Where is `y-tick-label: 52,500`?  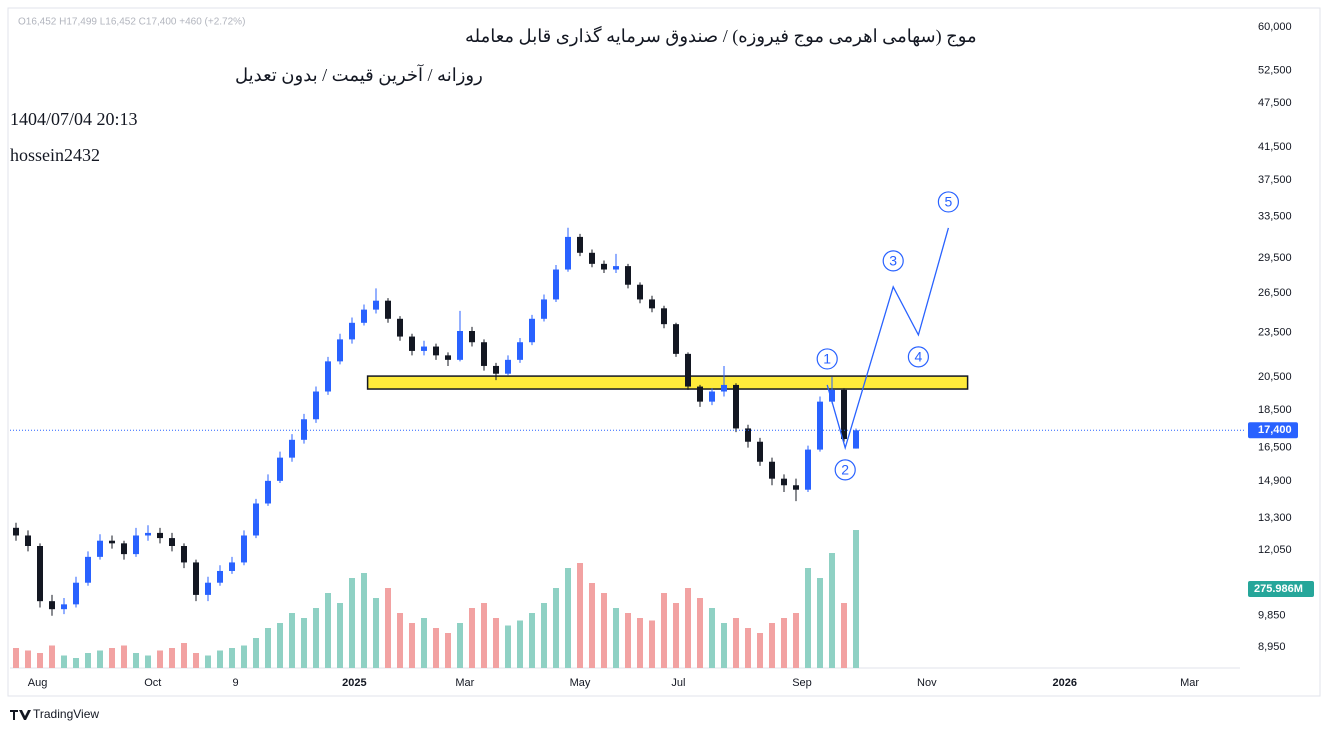 y-tick-label: 52,500 is located at coordinates (1275, 70).